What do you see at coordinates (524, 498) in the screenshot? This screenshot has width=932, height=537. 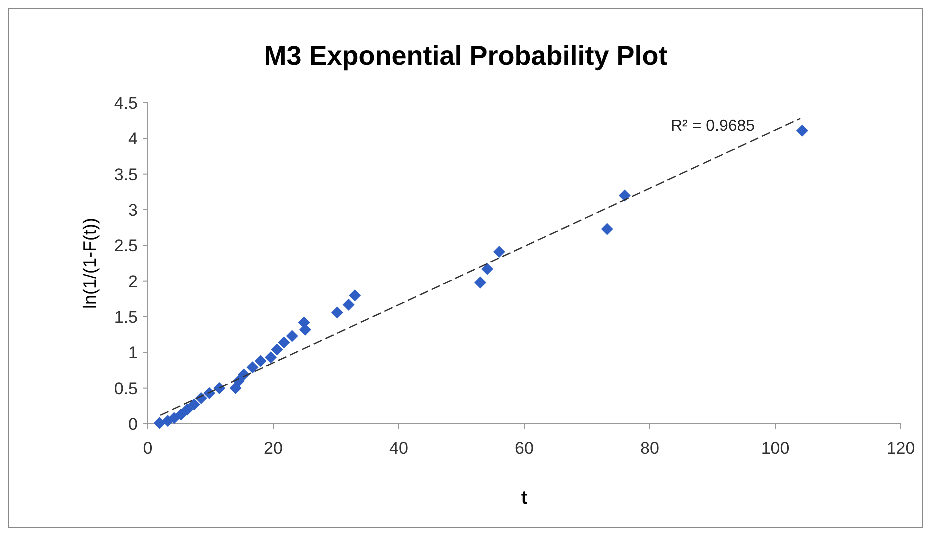 I see `x-axis-title: t` at bounding box center [524, 498].